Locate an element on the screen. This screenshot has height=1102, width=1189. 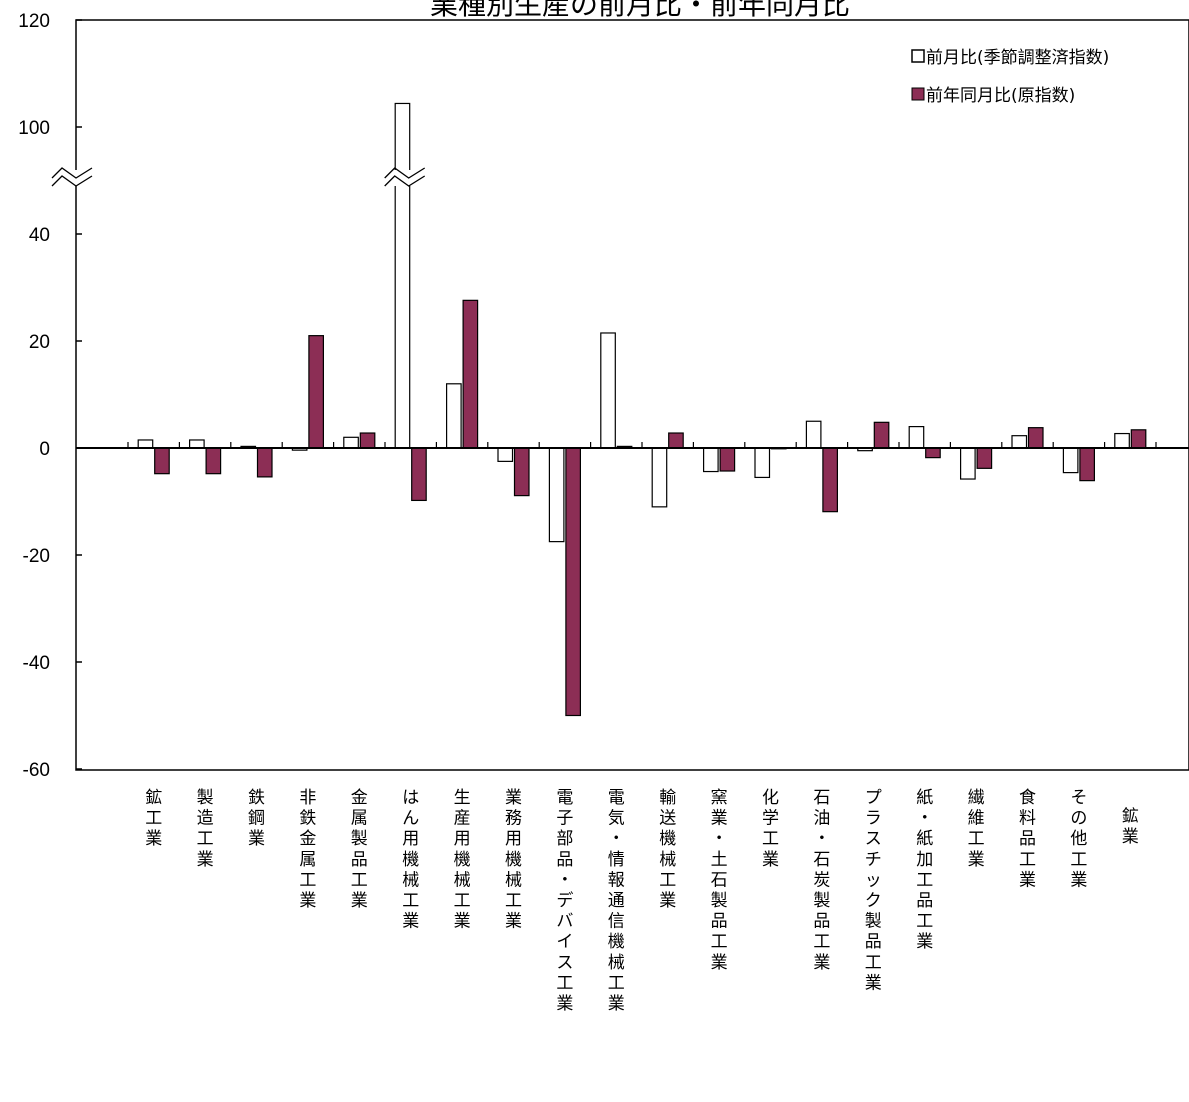
y-tick-label: 120 is located at coordinates (34, 21).